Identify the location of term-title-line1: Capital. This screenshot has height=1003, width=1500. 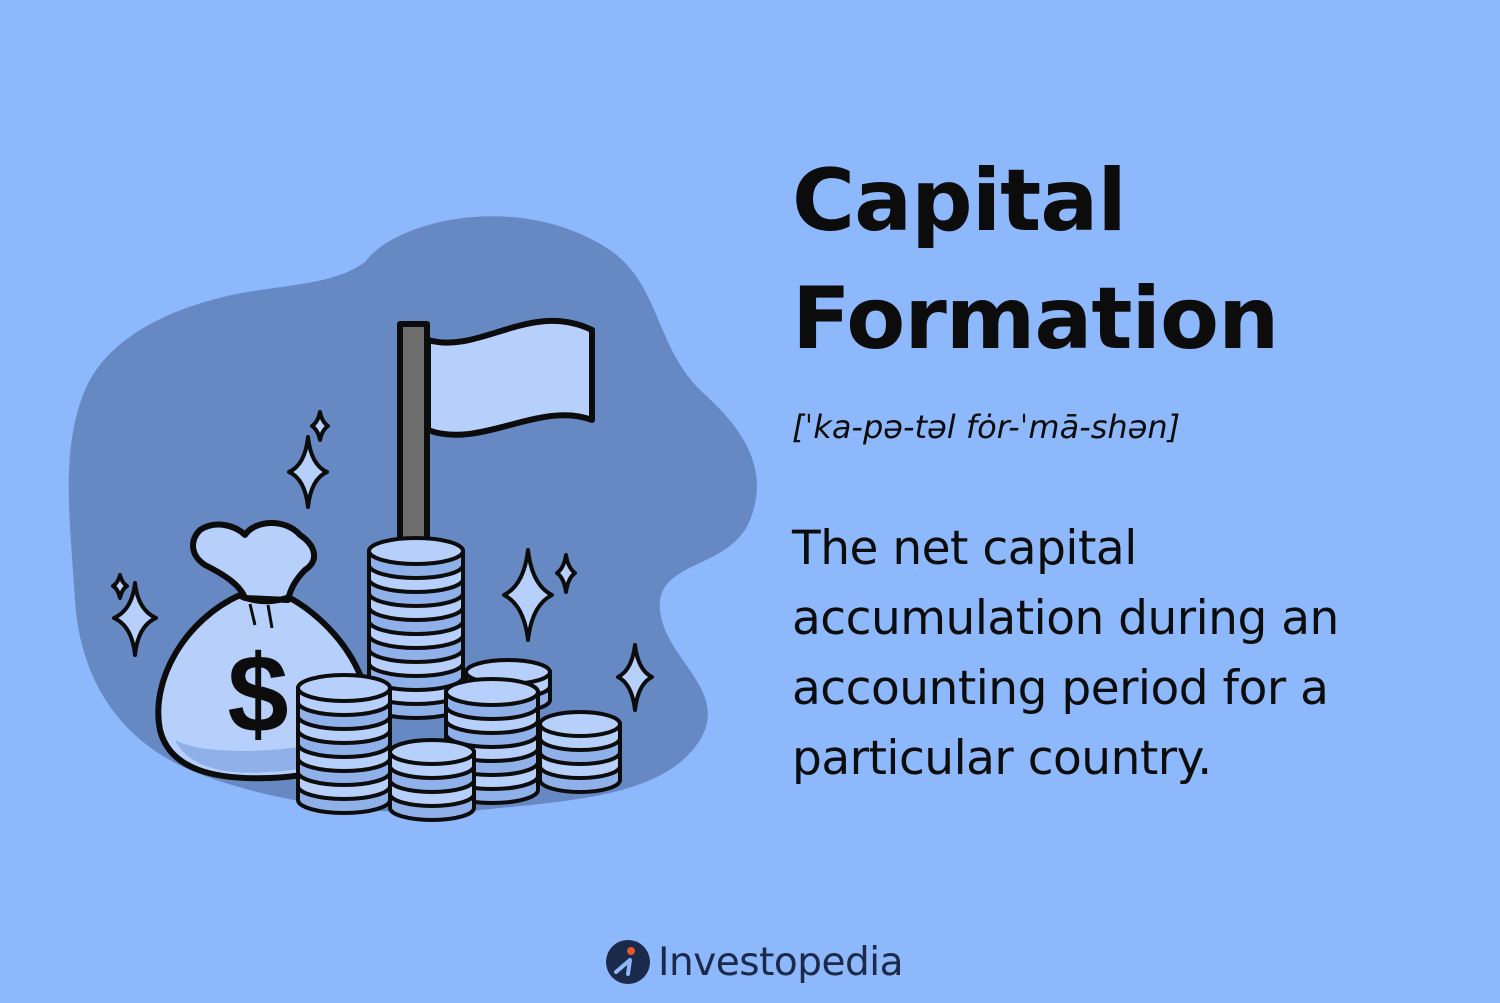
(959, 201).